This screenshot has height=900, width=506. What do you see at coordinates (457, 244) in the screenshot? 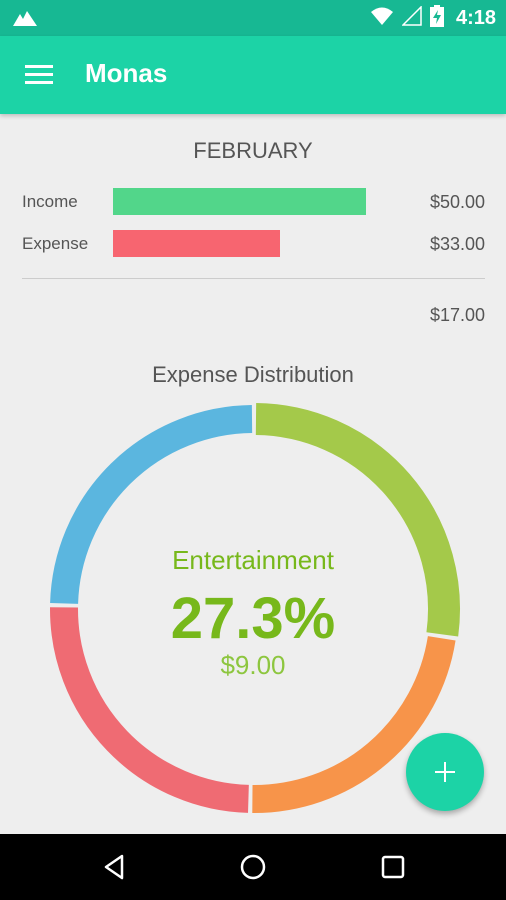
I see `expense-amount: $33.00` at bounding box center [457, 244].